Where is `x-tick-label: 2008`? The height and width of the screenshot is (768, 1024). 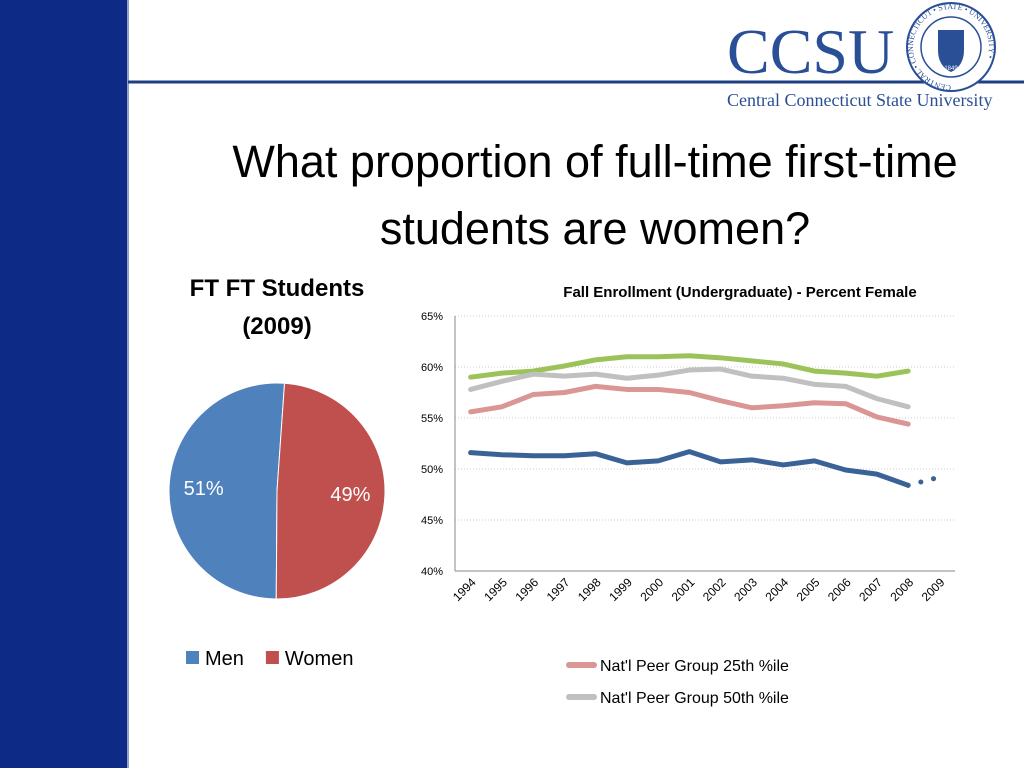 x-tick-label: 2008 is located at coordinates (901, 589).